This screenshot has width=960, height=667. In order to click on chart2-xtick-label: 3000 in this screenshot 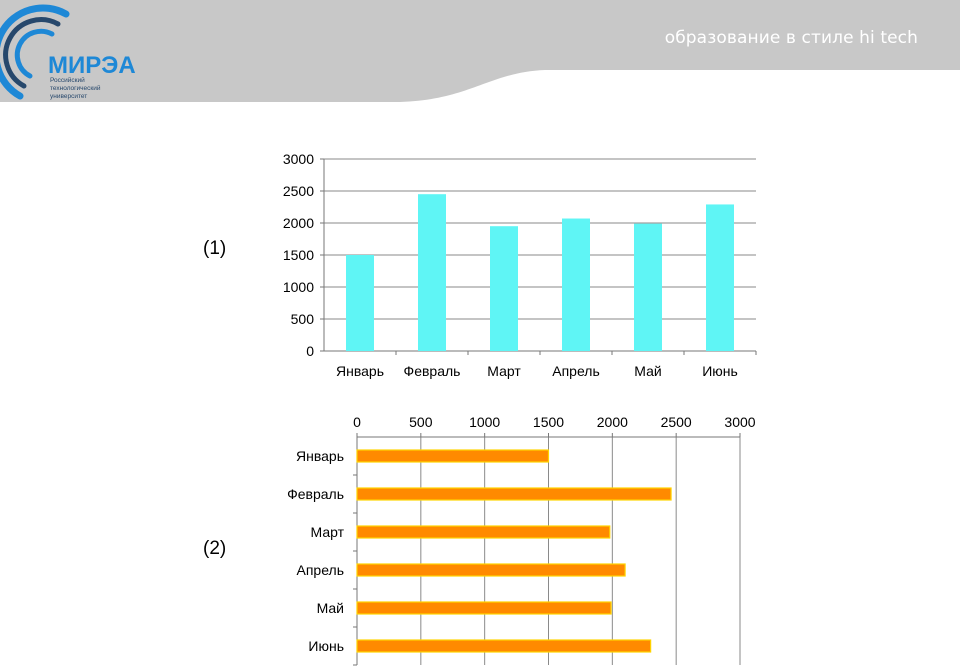, I will do `click(739, 422)`.